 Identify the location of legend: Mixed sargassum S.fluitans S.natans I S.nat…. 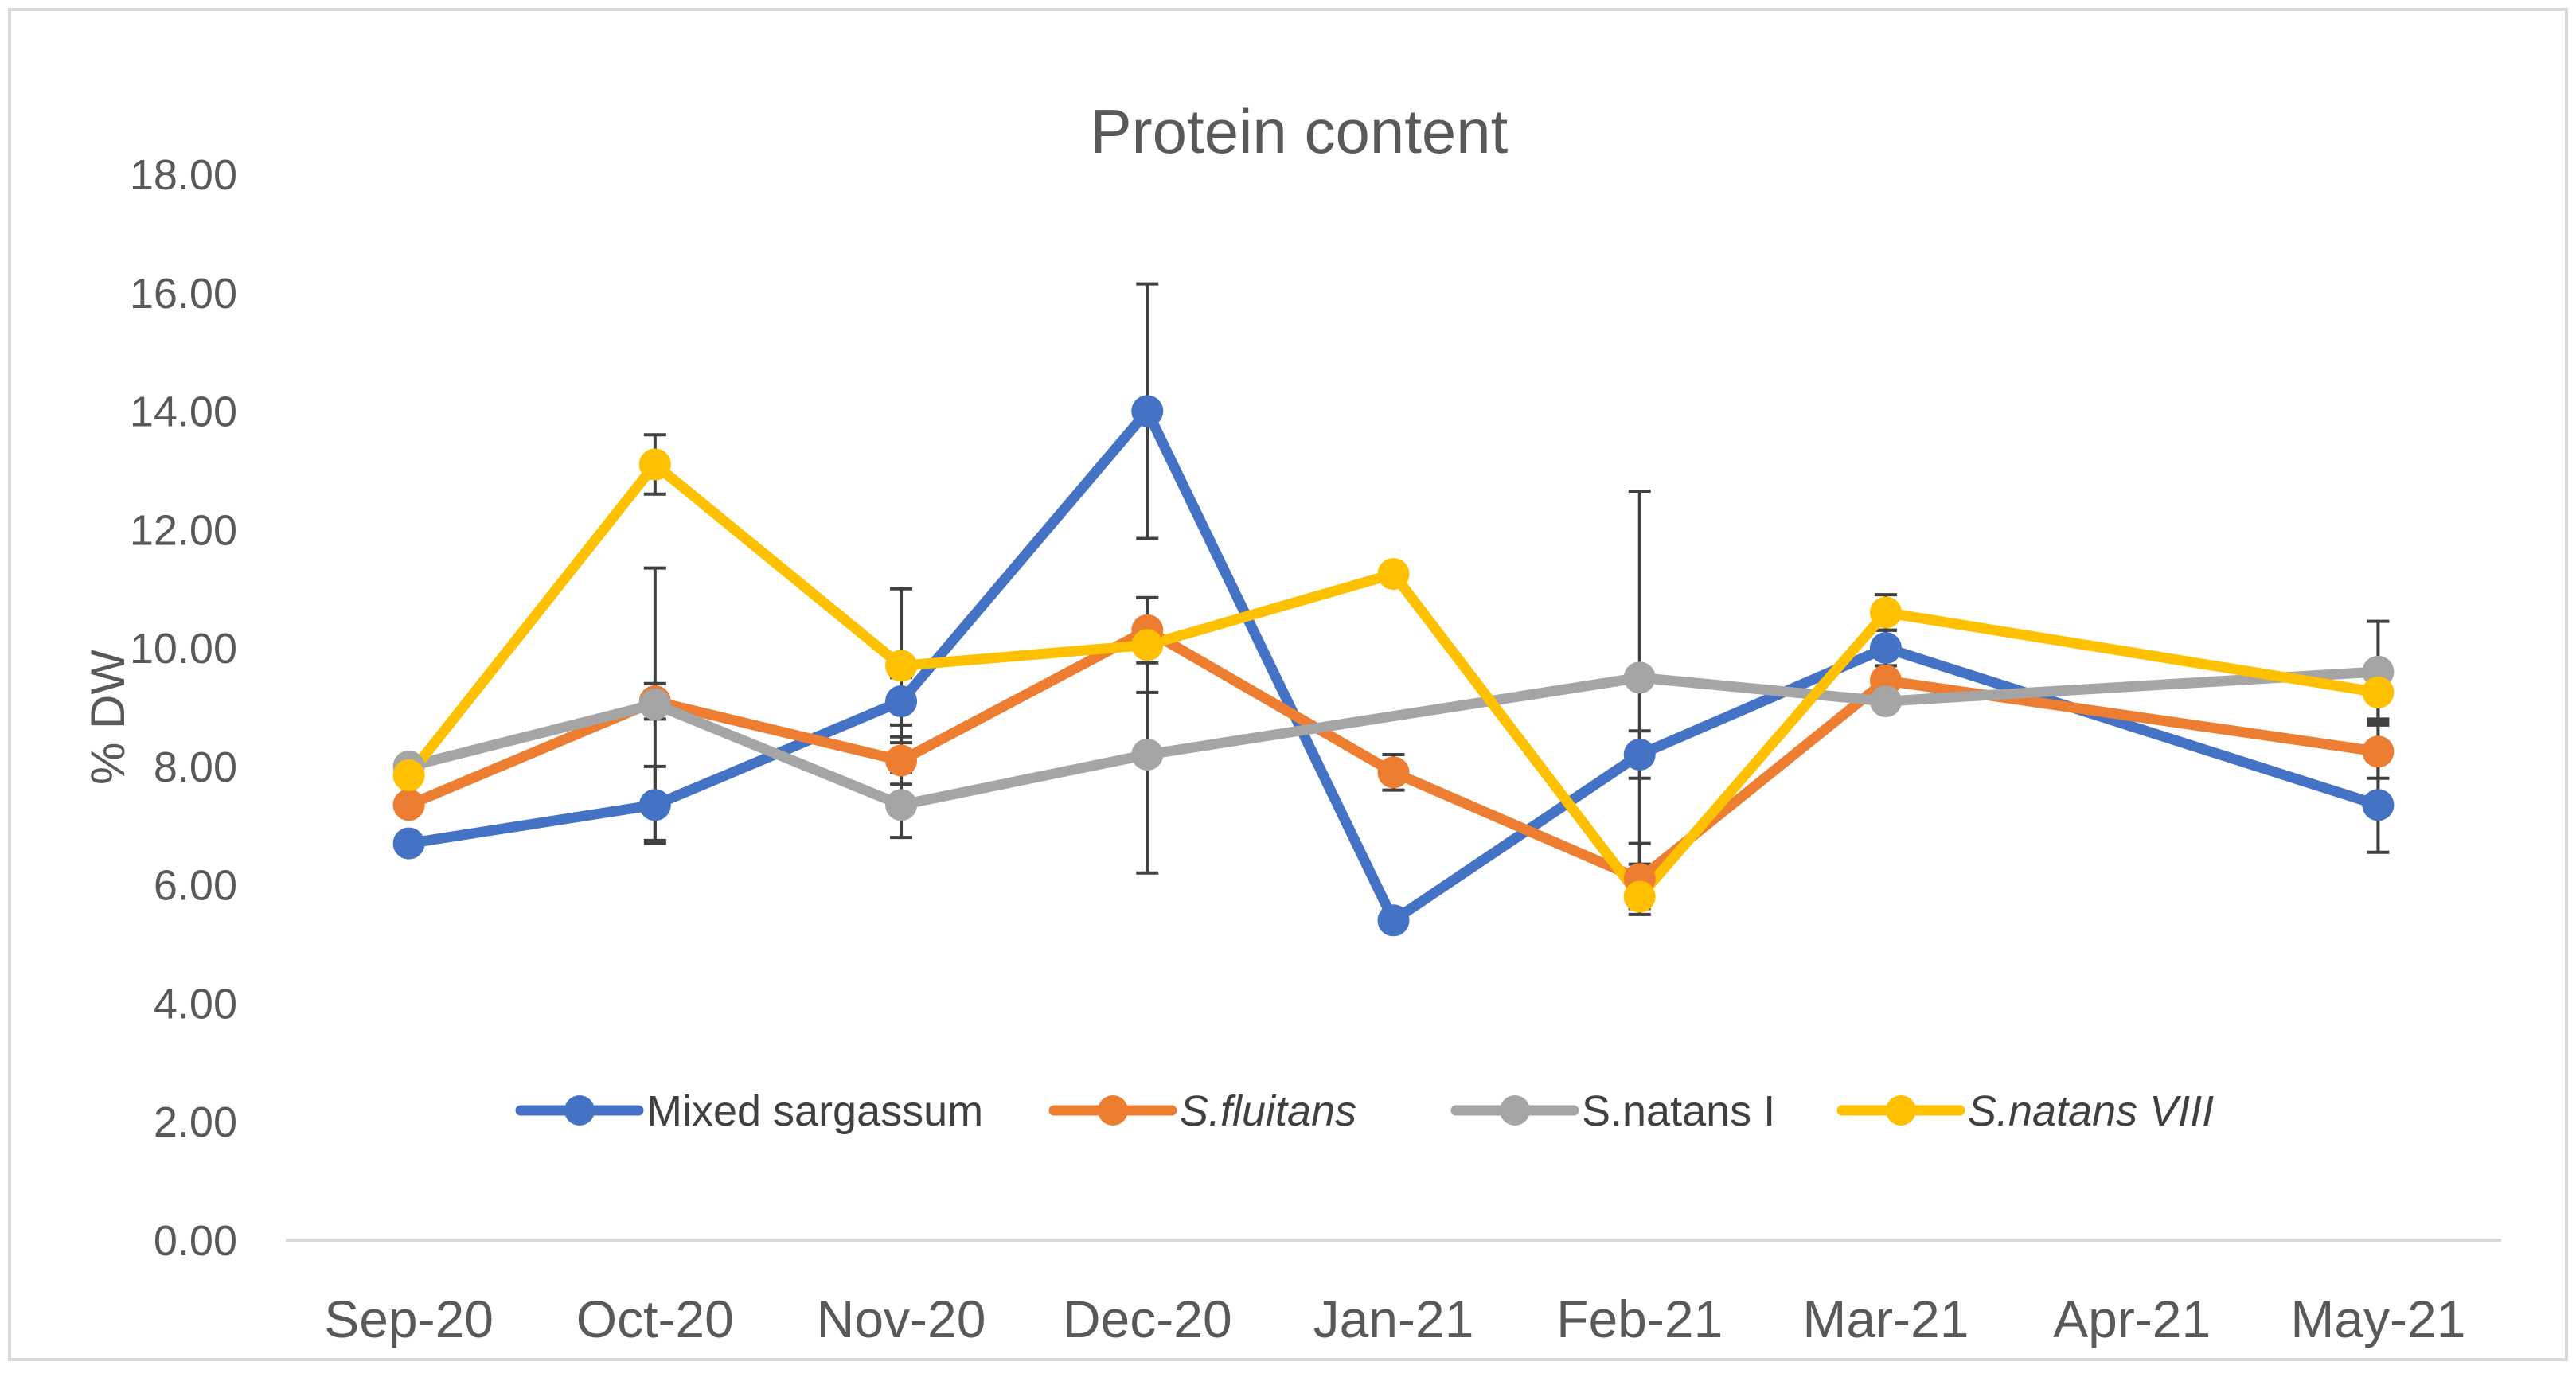
(1364, 1111).